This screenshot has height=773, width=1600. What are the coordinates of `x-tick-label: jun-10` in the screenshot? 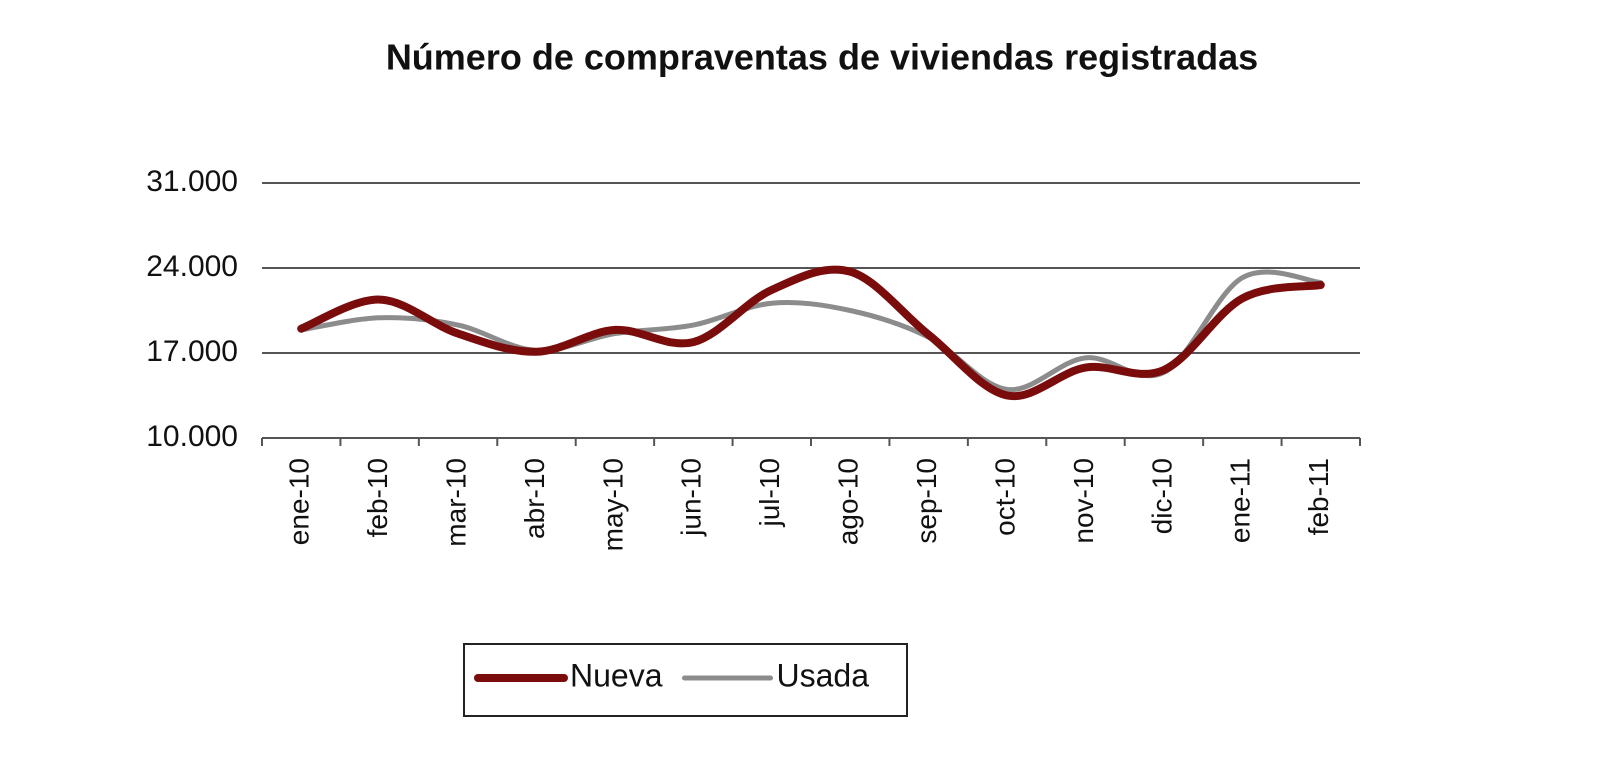 It's located at (691, 497).